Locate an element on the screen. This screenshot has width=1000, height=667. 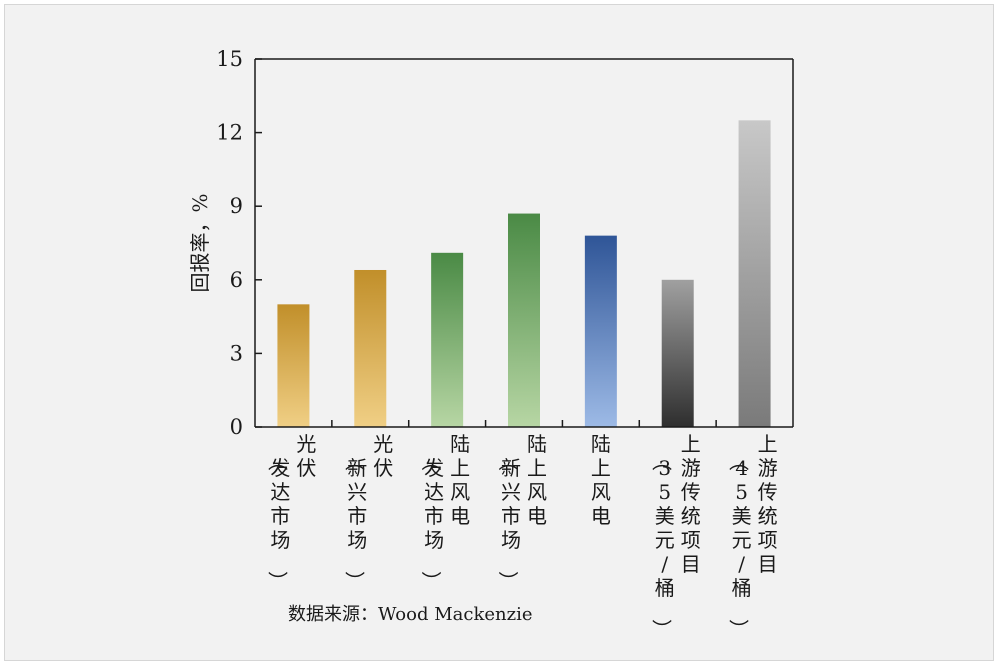
x-category-label: （3 5 美元/桶） is located at coordinates (662, 545).